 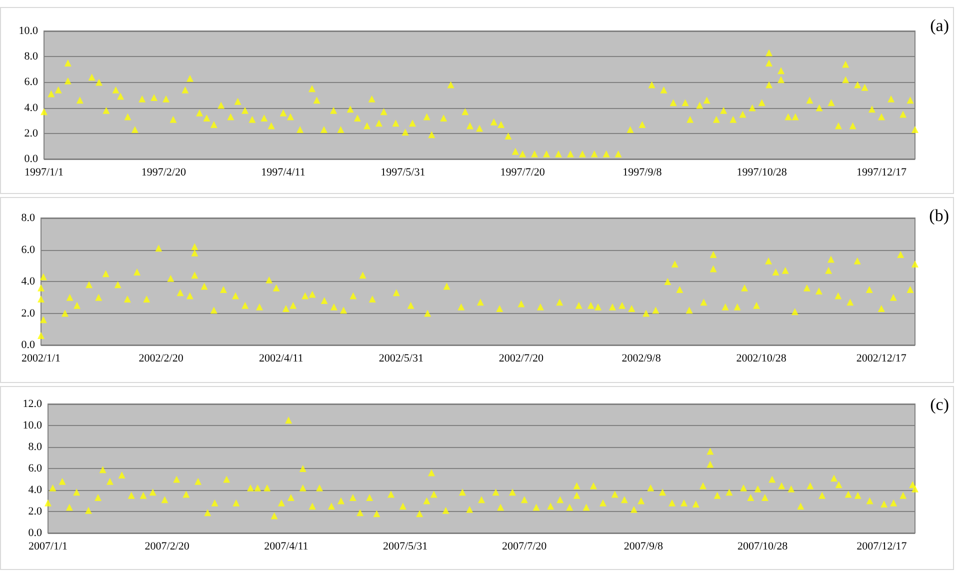 I want to click on x-tick-label: 2007/5/31, so click(x=405, y=546).